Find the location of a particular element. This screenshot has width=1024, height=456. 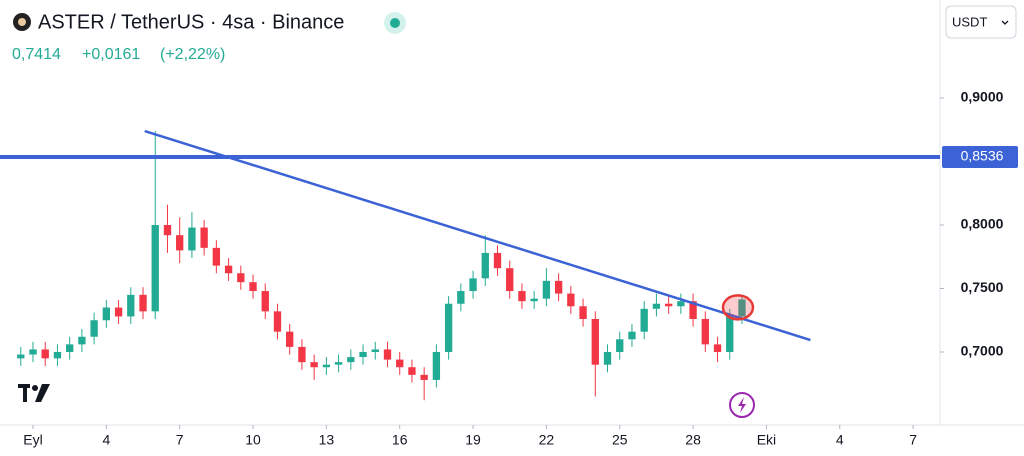

y-tick-label: 0,7500 is located at coordinates (982, 287).